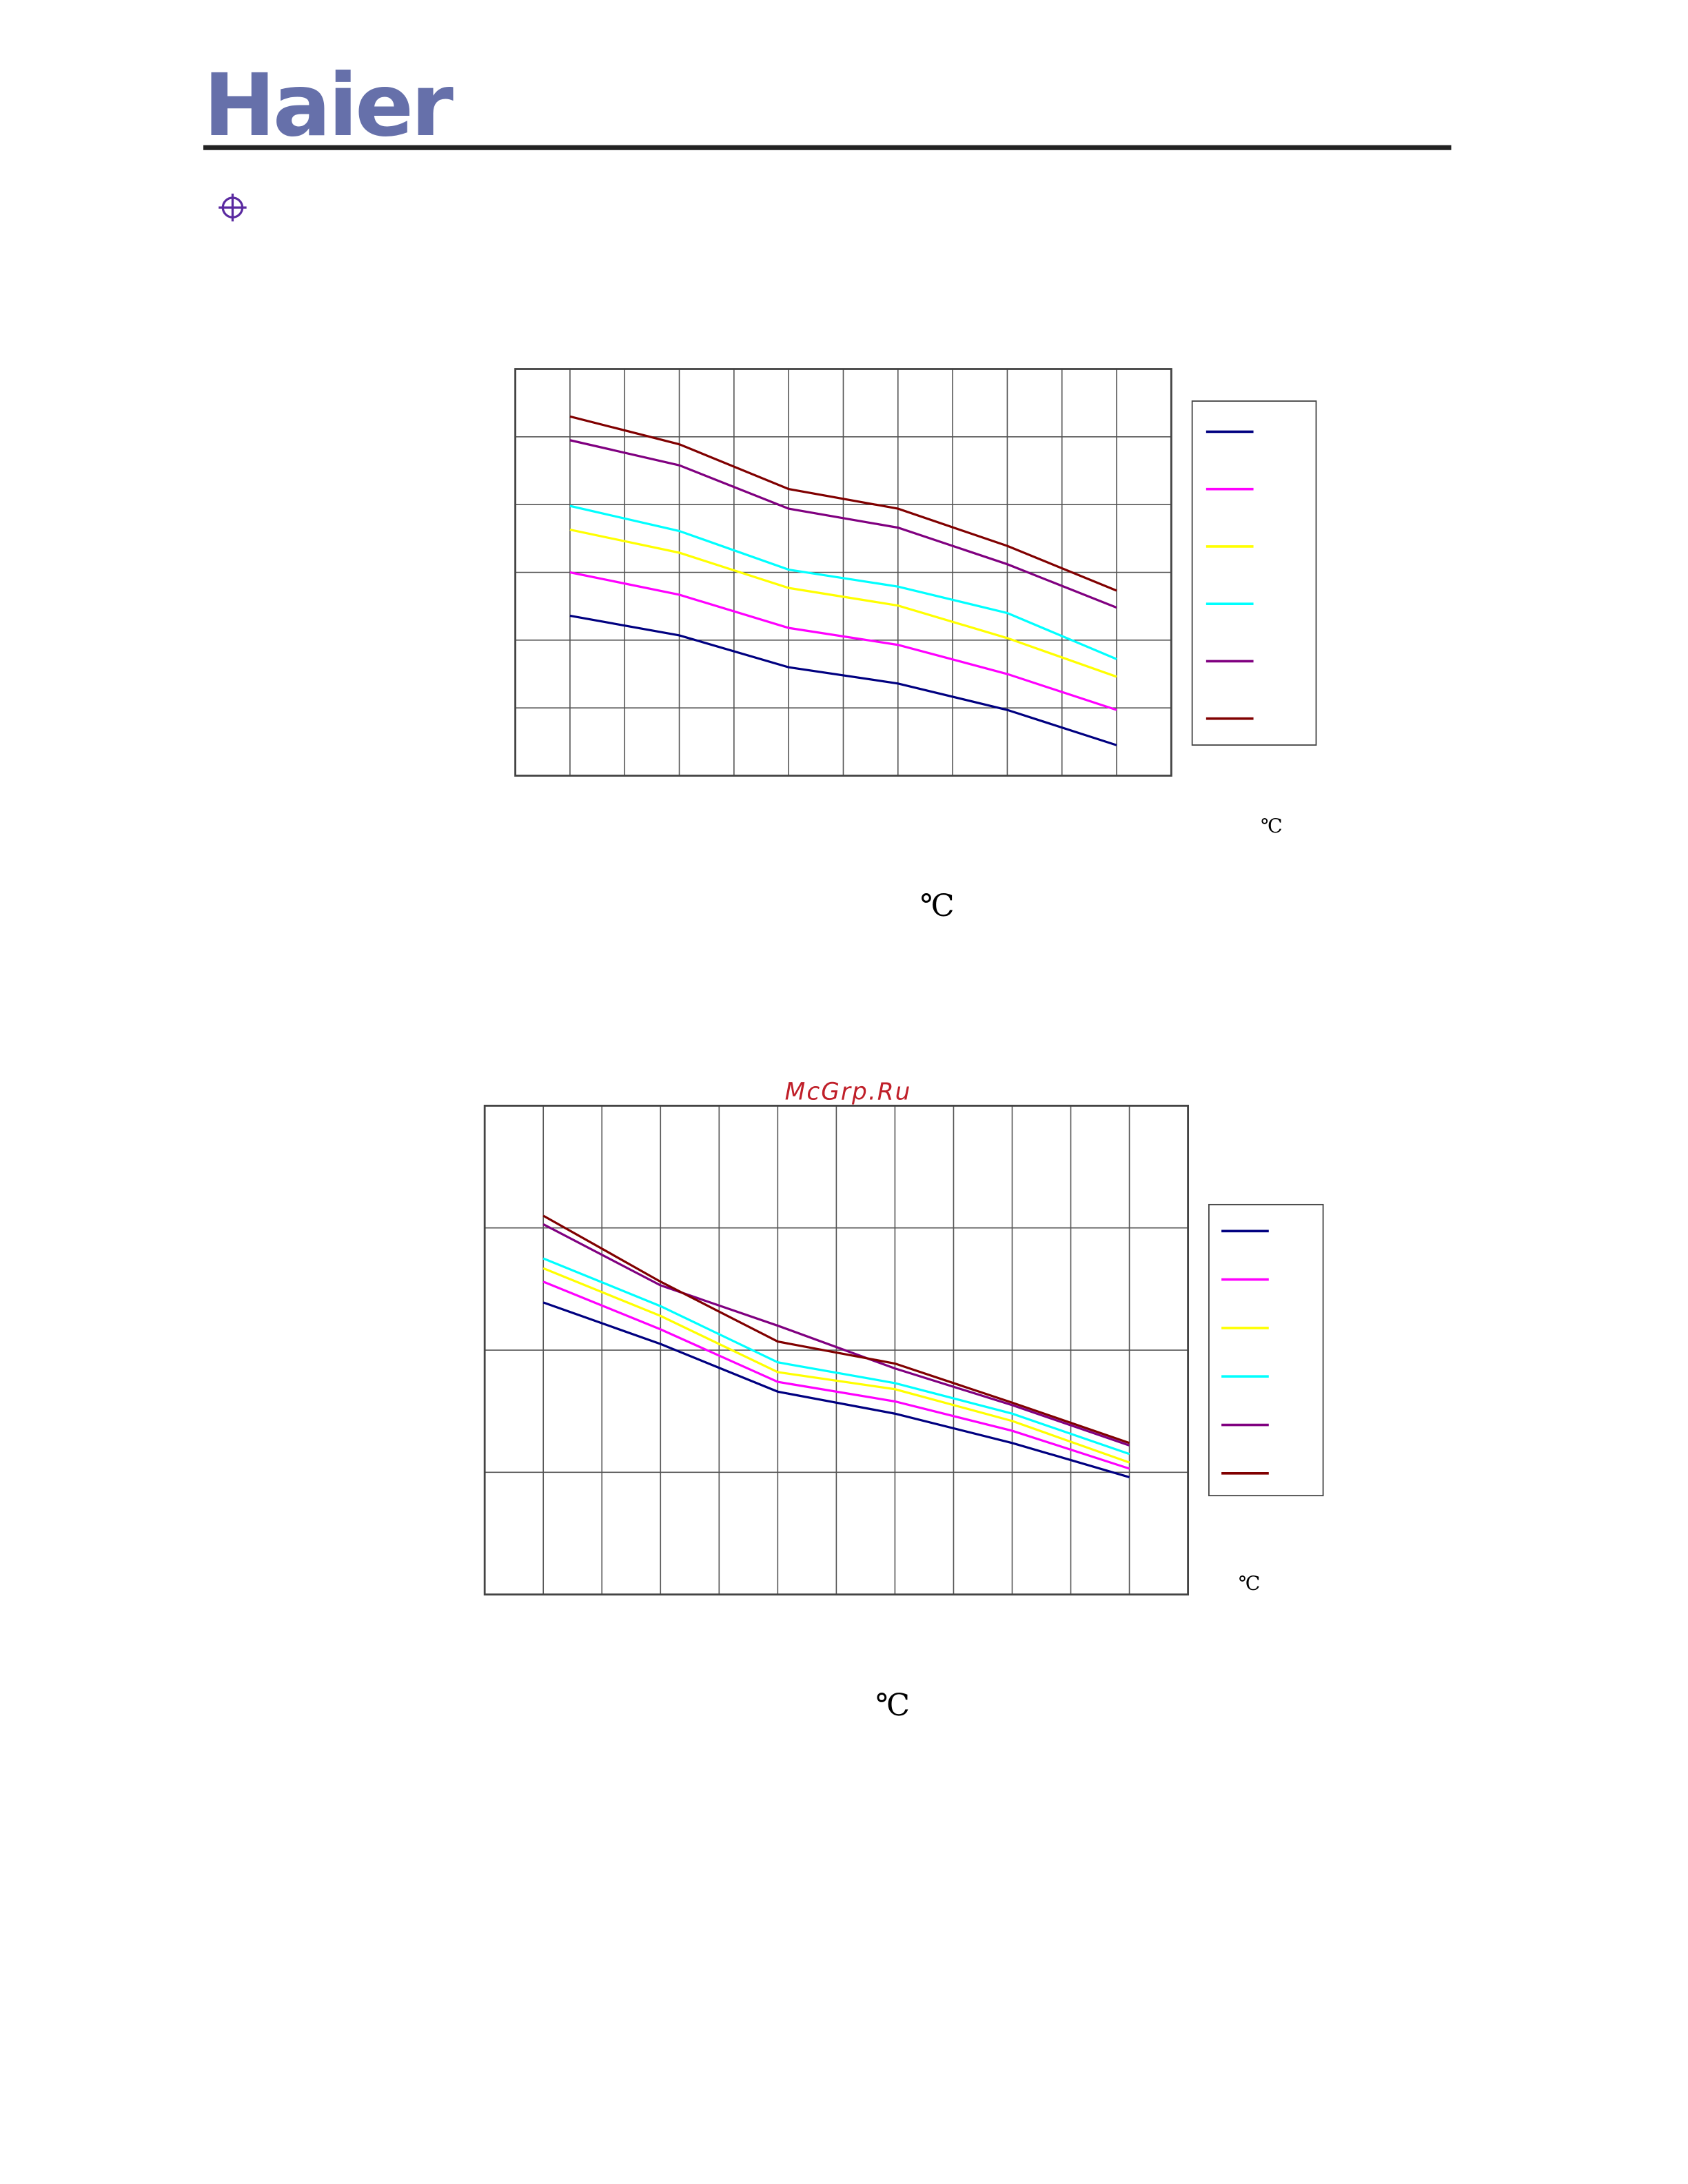 This screenshot has height=2184, width=1688. Describe the element at coordinates (232, 207) in the screenshot. I see `bullet-icon` at that location.